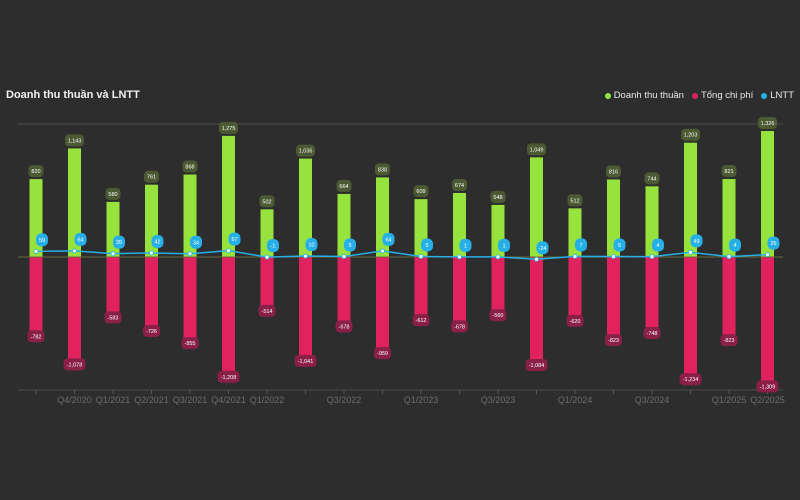 The height and width of the screenshot is (500, 800). I want to click on profit-data-label: 49, so click(696, 242).